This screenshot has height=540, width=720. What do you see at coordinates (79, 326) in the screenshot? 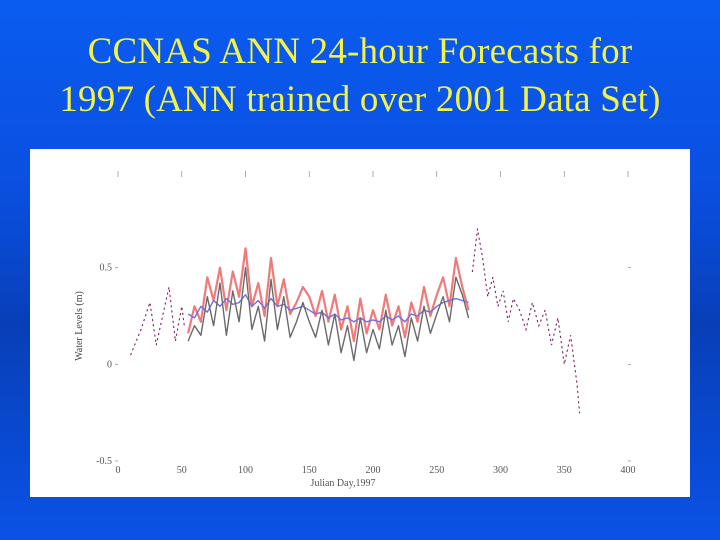
I see `y-axis-label: Water Levels (m)` at bounding box center [79, 326].